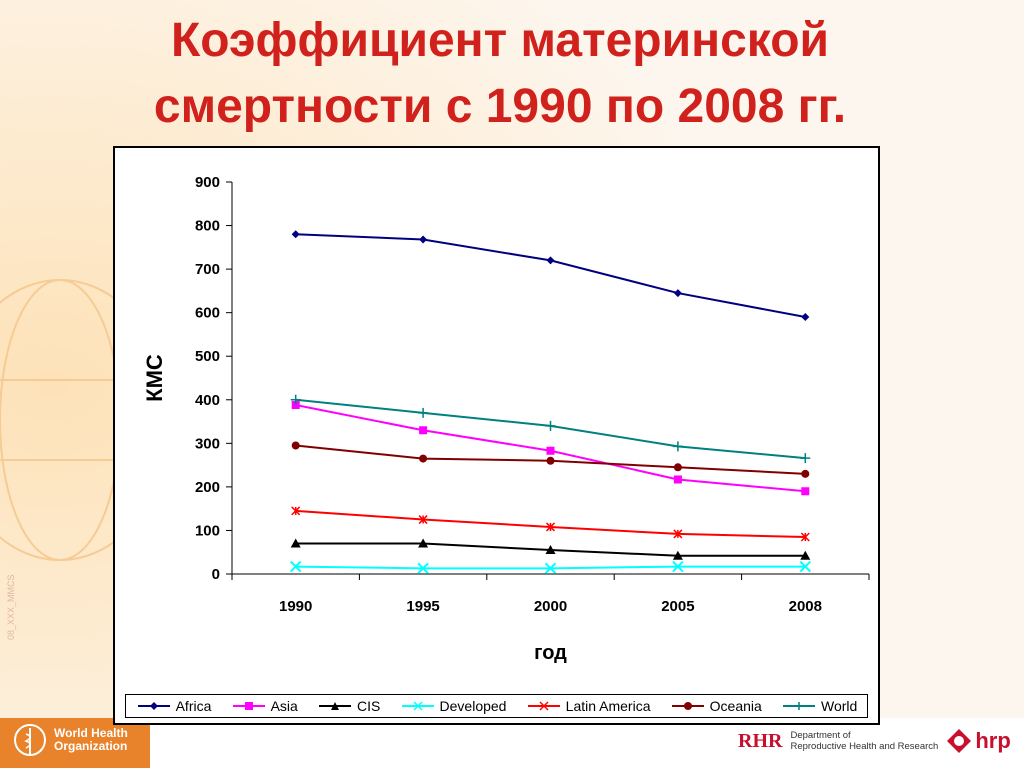  Describe the element at coordinates (207, 226) in the screenshot. I see `y-tick-label: 800` at that location.